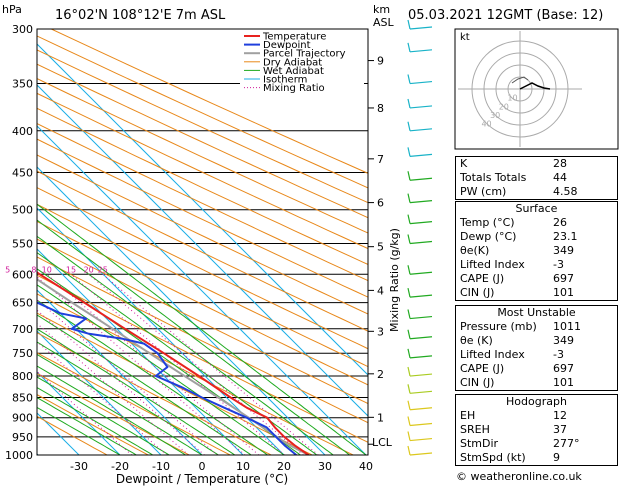 This screenshot has height=486, width=629. Describe the element at coordinates (22, 303) in the screenshot. I see `pressure-tick-label: 650` at that location.